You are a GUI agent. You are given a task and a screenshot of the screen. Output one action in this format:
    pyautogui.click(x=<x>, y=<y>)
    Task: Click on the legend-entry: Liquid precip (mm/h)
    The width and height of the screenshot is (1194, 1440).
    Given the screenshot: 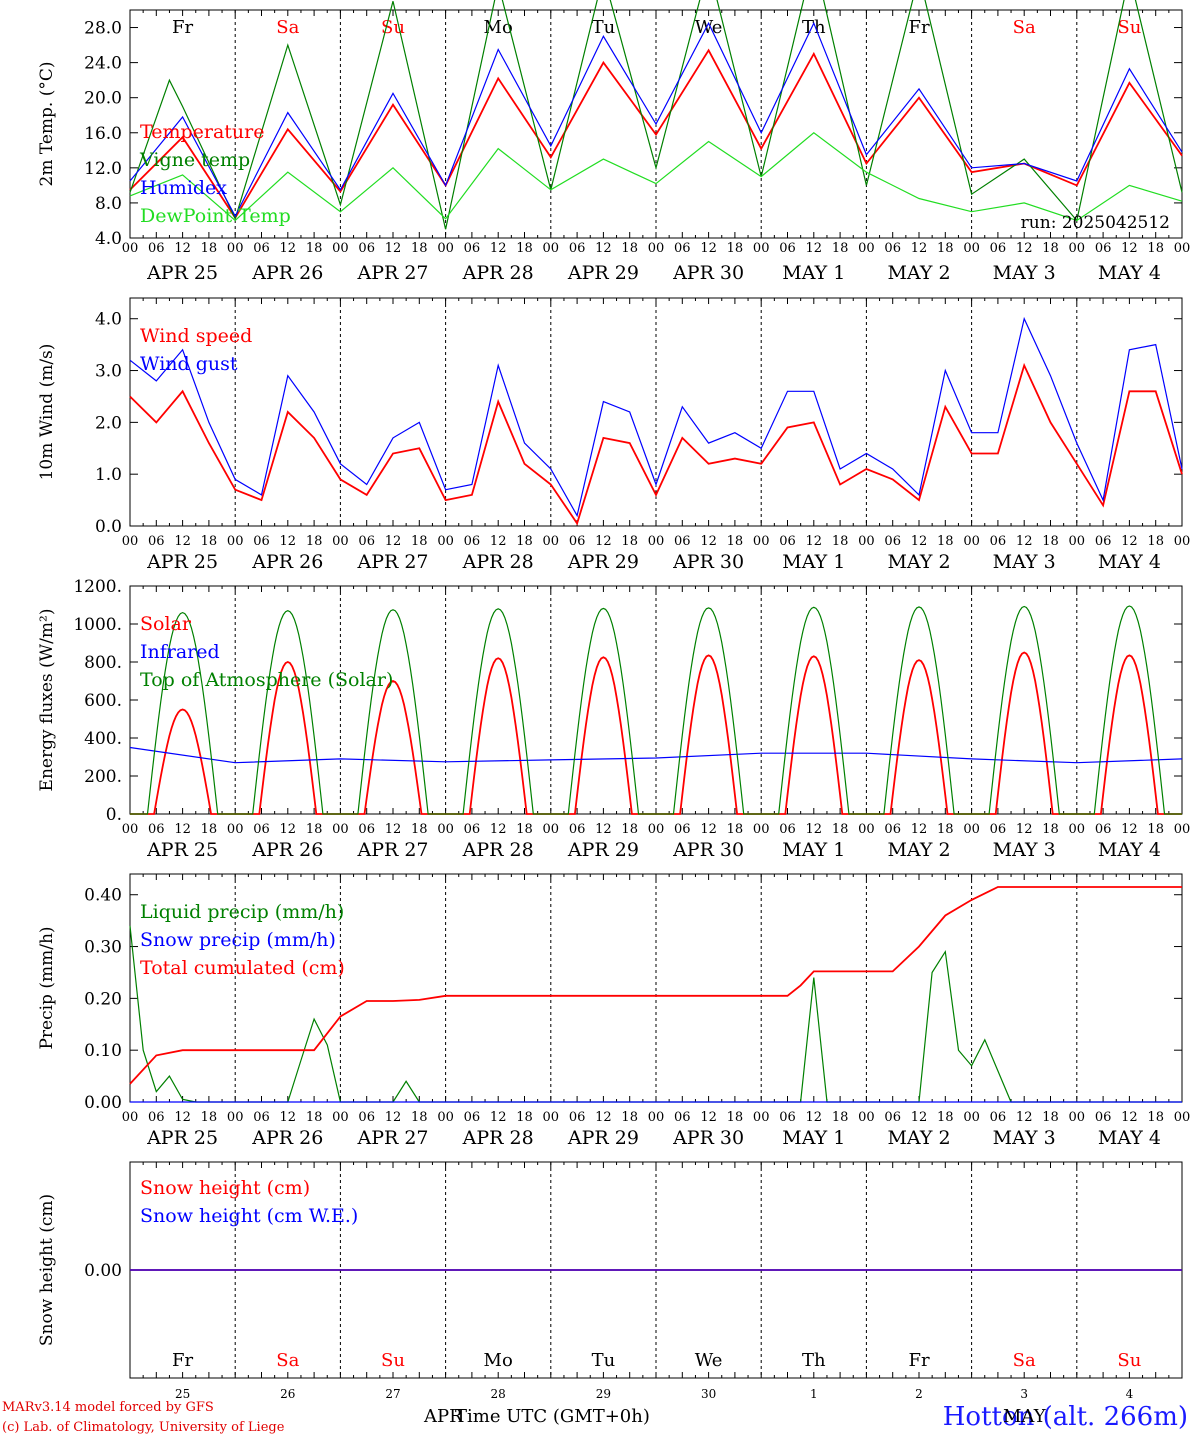 What is the action you would take?
    pyautogui.click(x=242, y=912)
    